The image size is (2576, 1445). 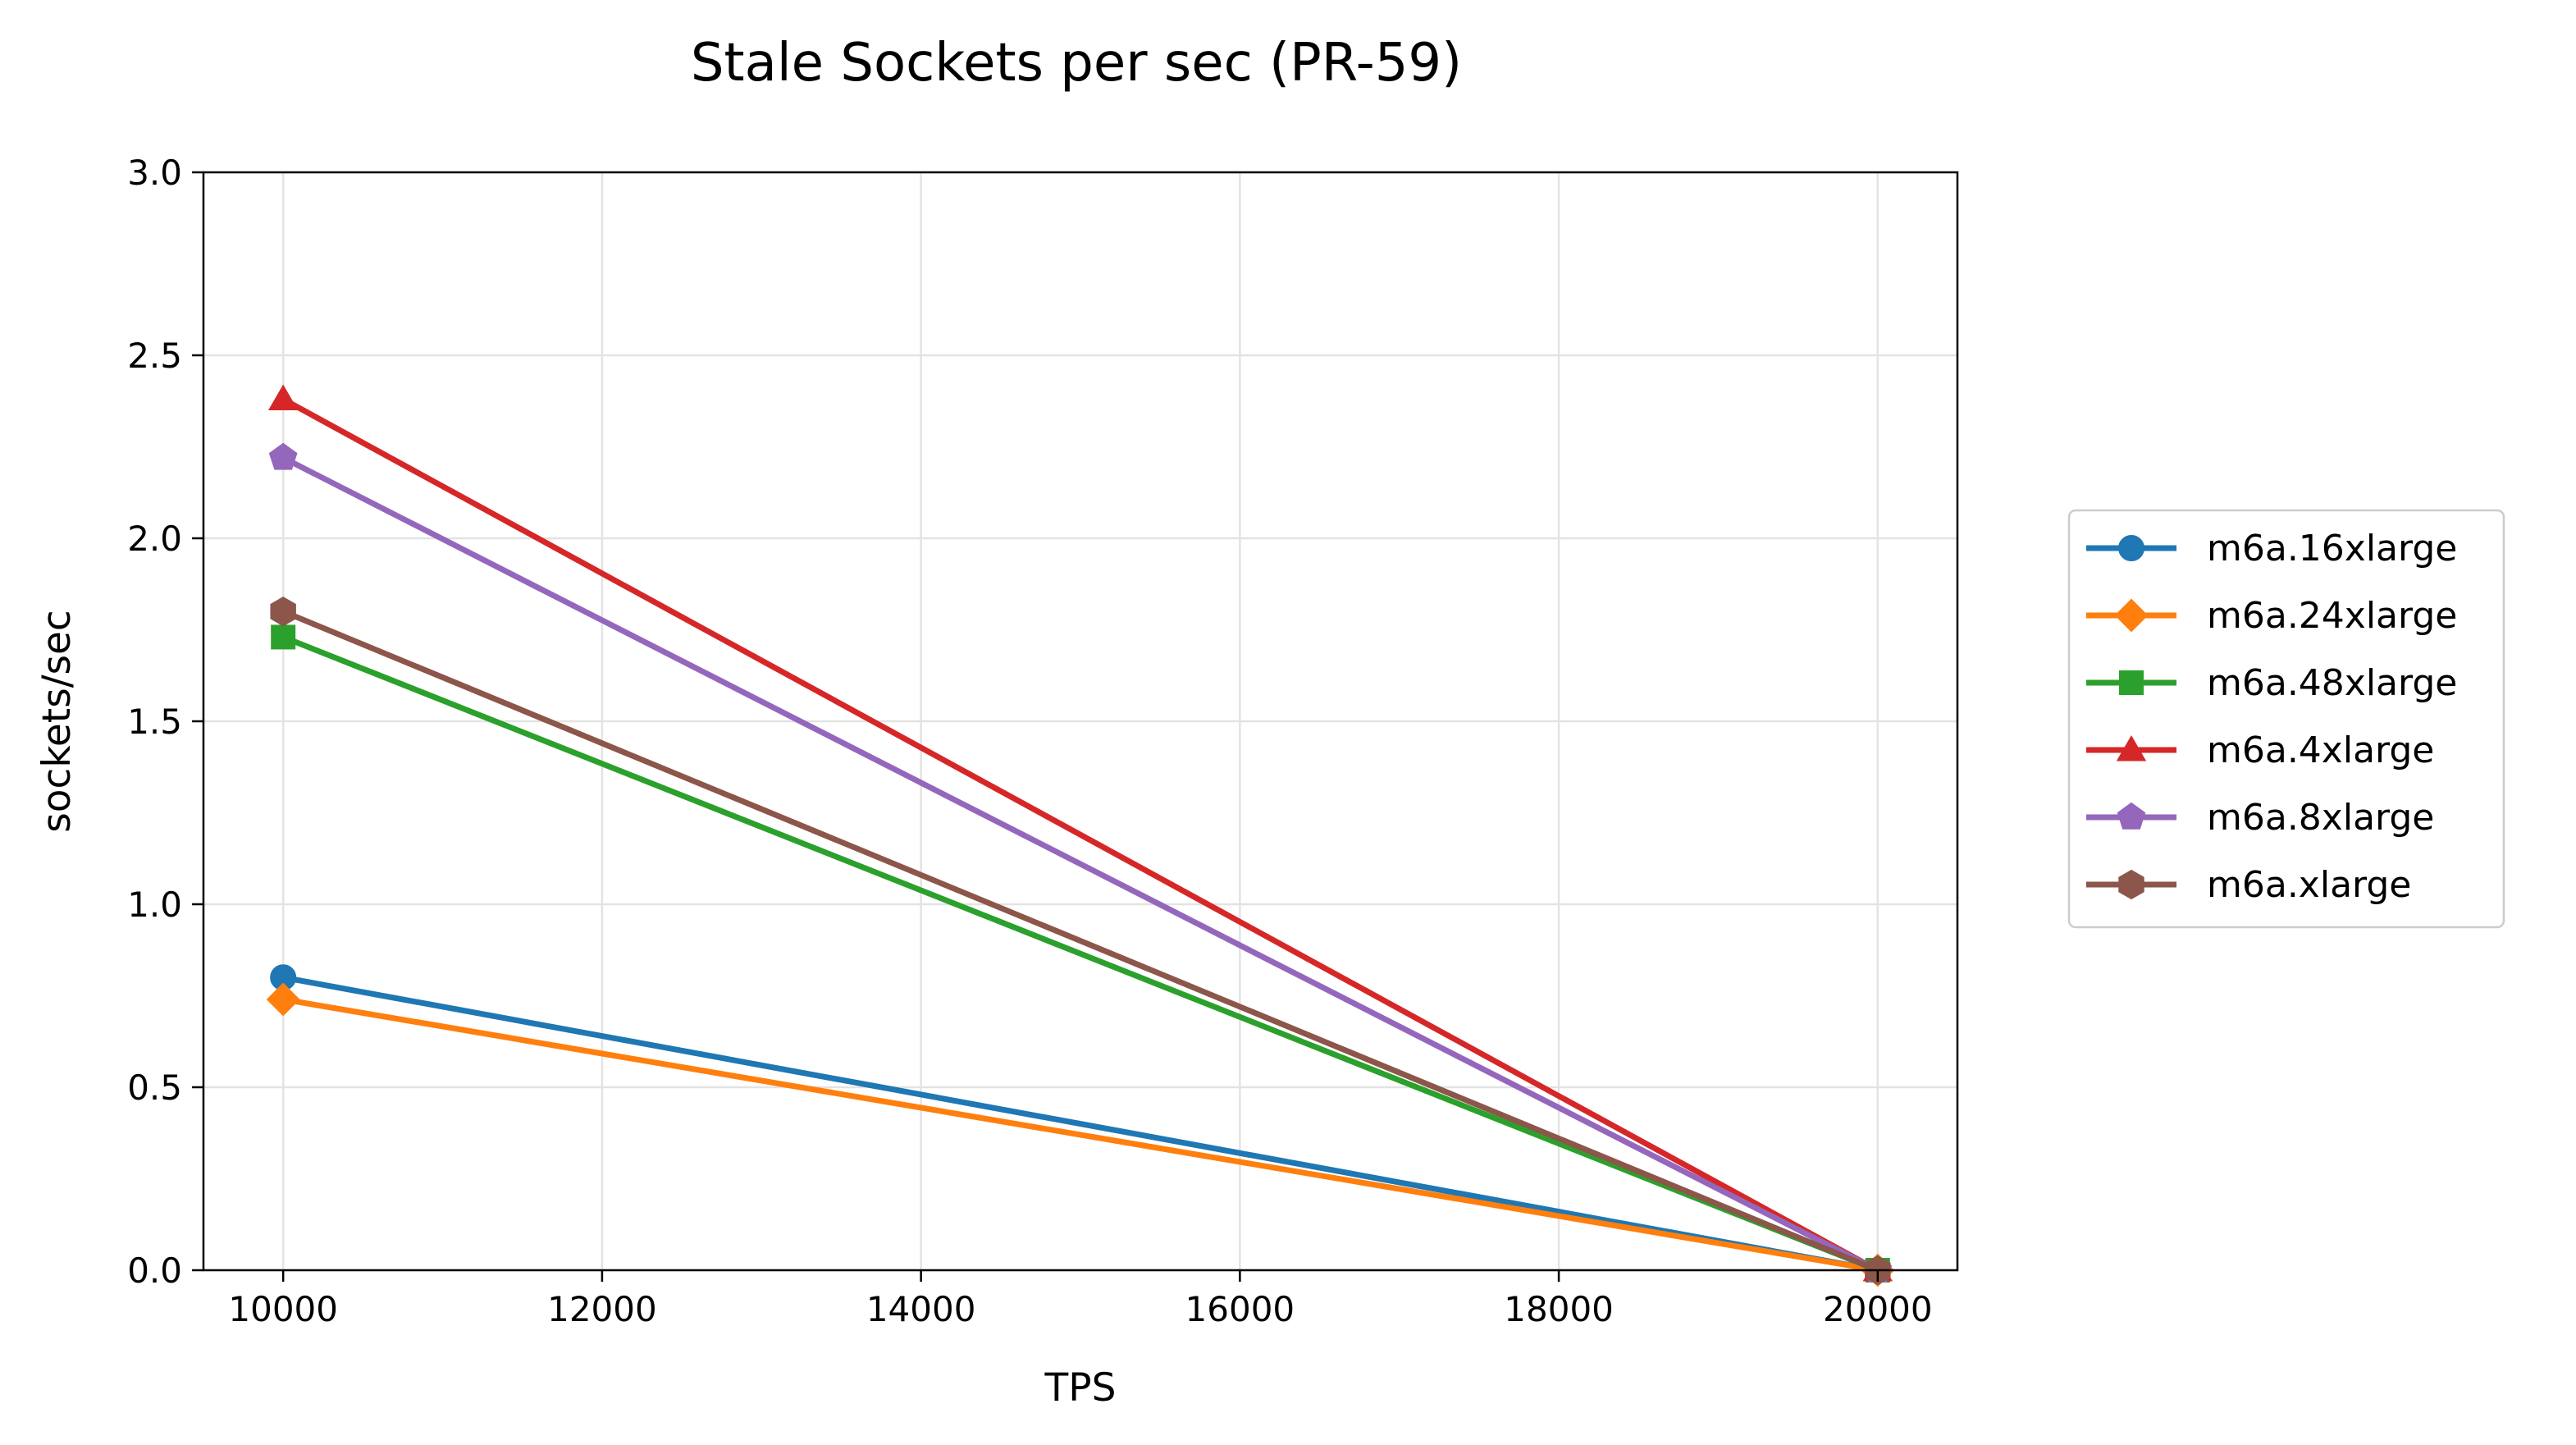 I want to click on y-tick-label: 2.5, so click(x=154, y=356).